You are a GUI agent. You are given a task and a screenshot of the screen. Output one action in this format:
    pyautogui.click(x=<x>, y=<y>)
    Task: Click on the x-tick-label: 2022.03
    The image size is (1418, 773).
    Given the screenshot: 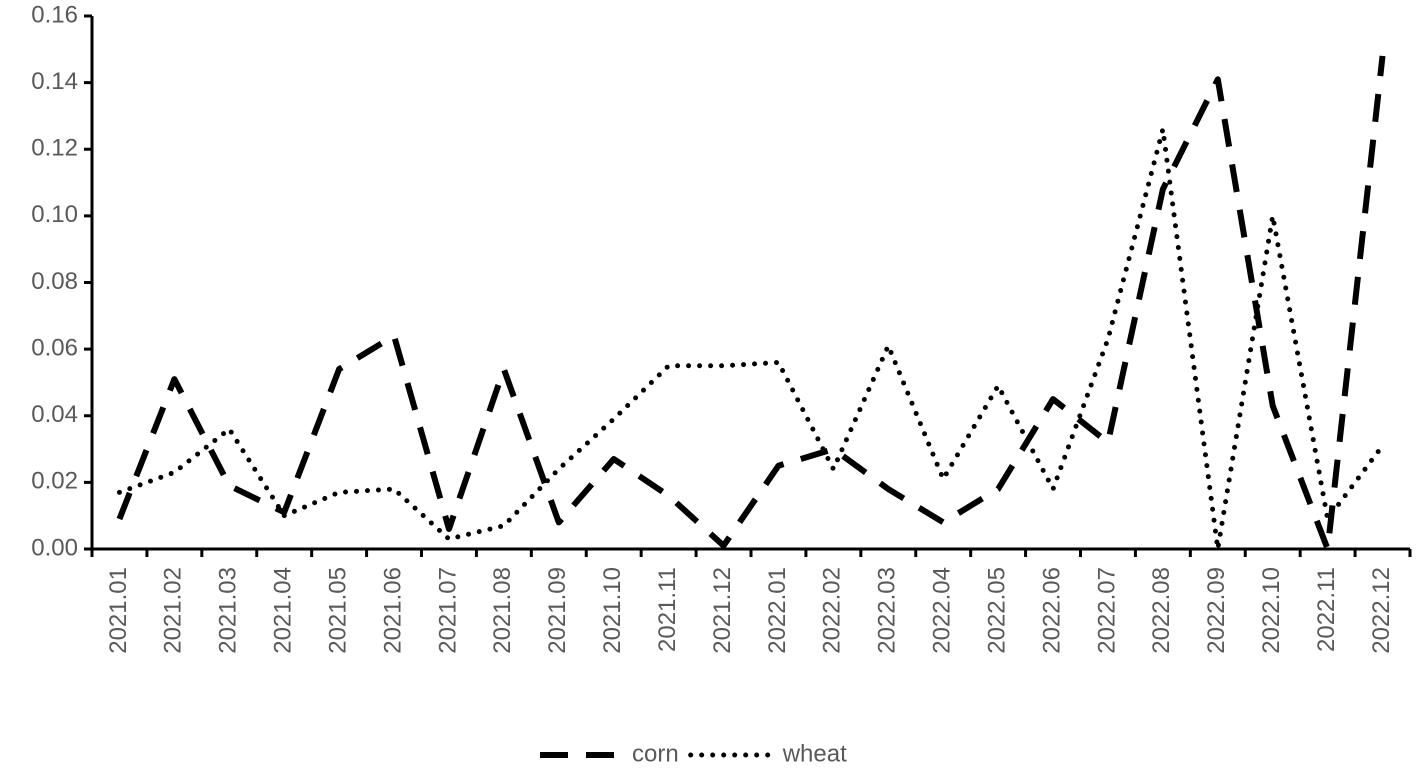 What is the action you would take?
    pyautogui.click(x=887, y=610)
    